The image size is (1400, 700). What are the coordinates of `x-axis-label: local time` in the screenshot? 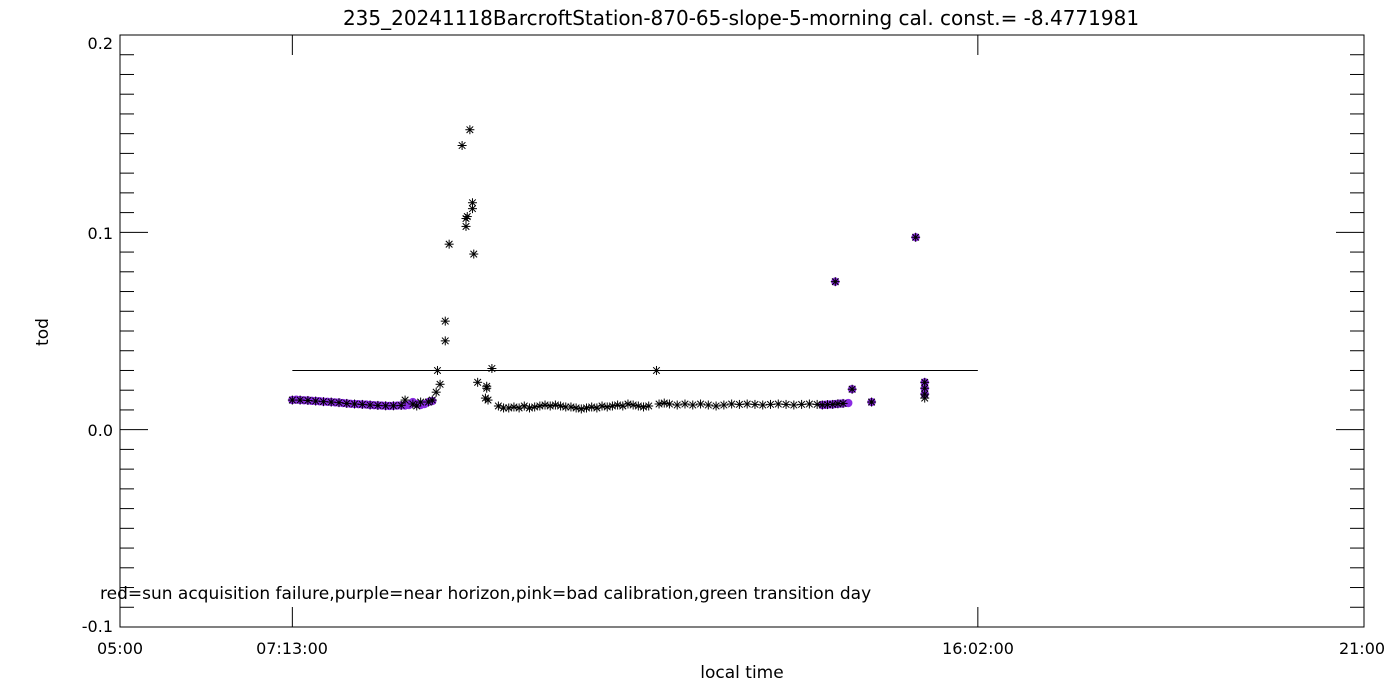 It's located at (741, 673).